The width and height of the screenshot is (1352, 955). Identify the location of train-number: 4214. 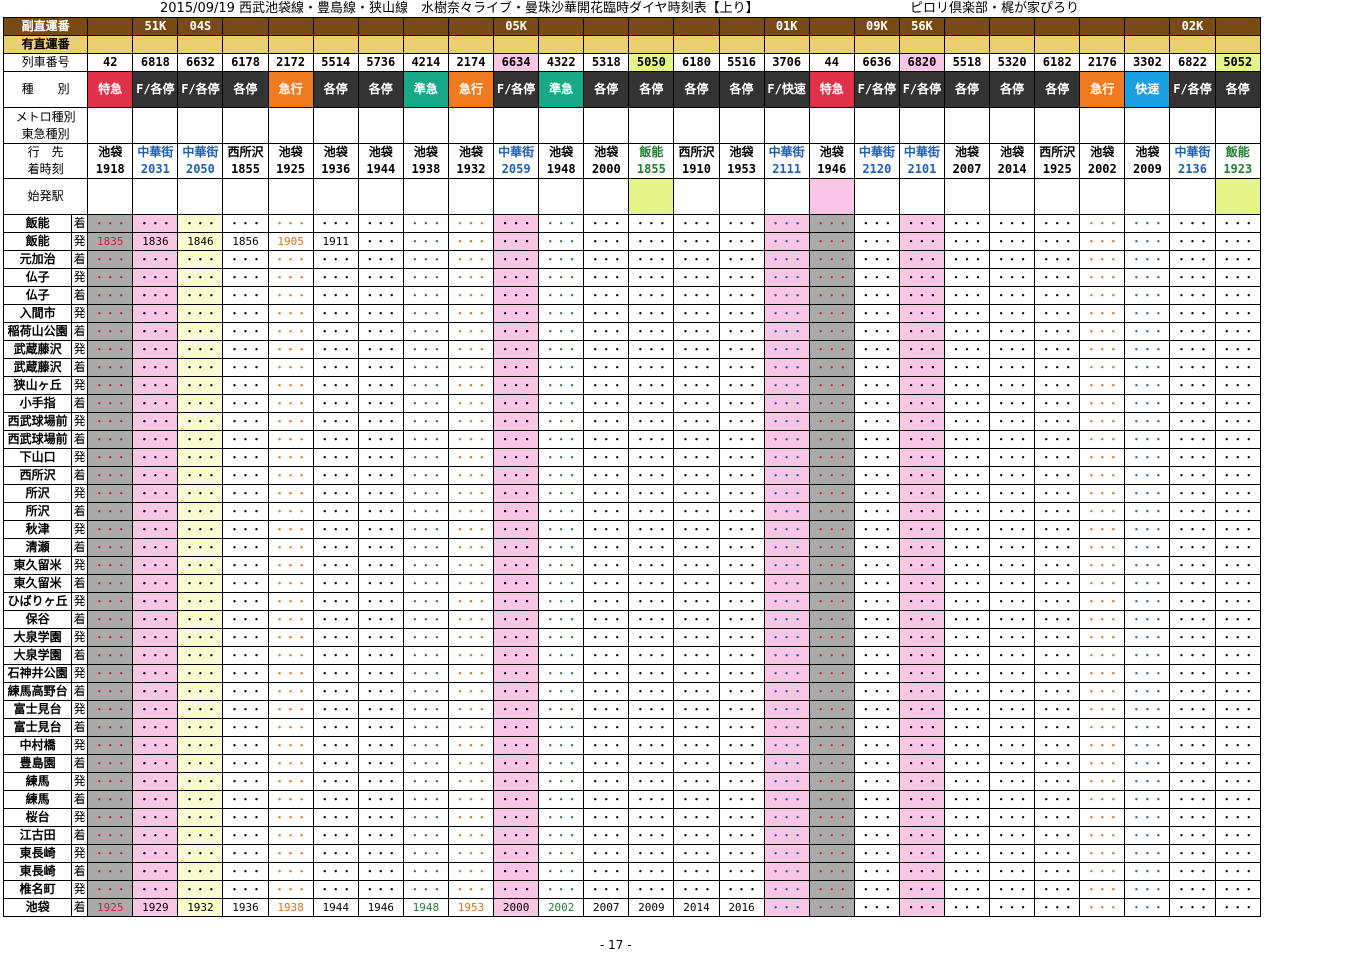
(425, 62).